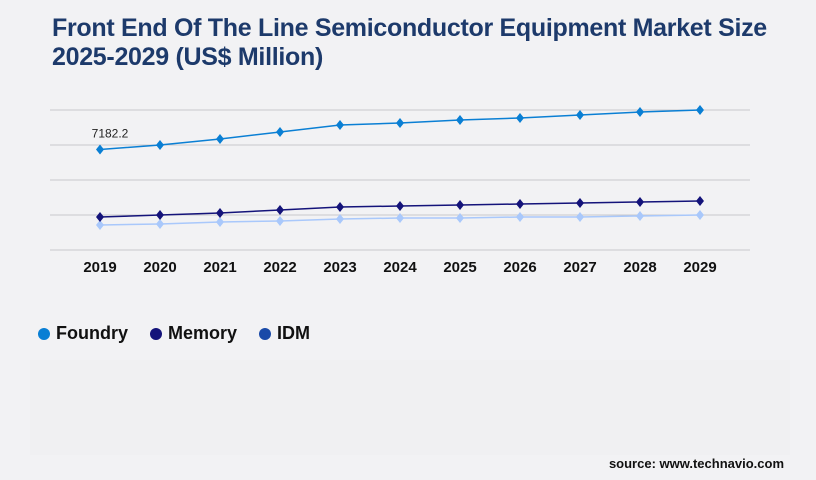 This screenshot has width=816, height=480. Describe the element at coordinates (639, 267) in the screenshot. I see `x-tick-label: 2028` at that location.